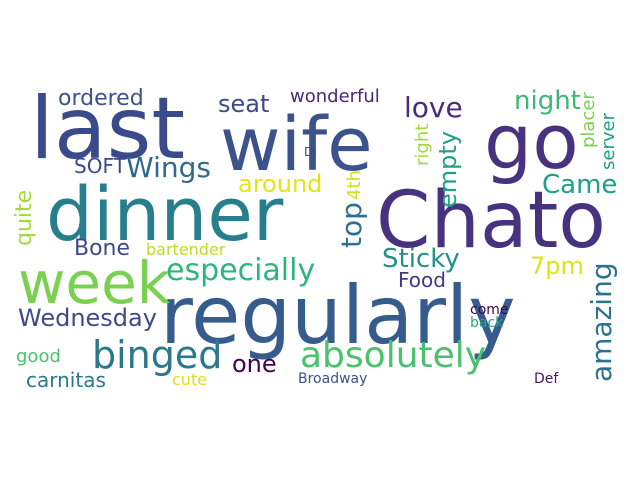 This screenshot has width=640, height=480. Describe the element at coordinates (241, 270) in the screenshot. I see `word-especially: especially` at that location.